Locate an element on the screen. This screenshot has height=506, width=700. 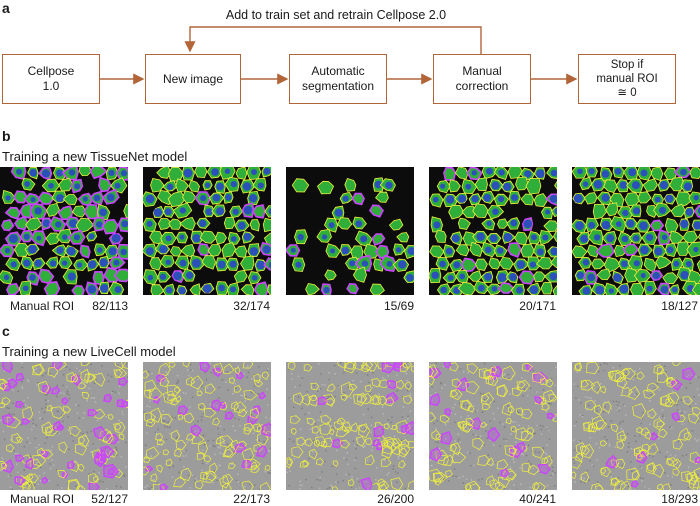
livecell-count-3: 26/200 is located at coordinates (389, 499).